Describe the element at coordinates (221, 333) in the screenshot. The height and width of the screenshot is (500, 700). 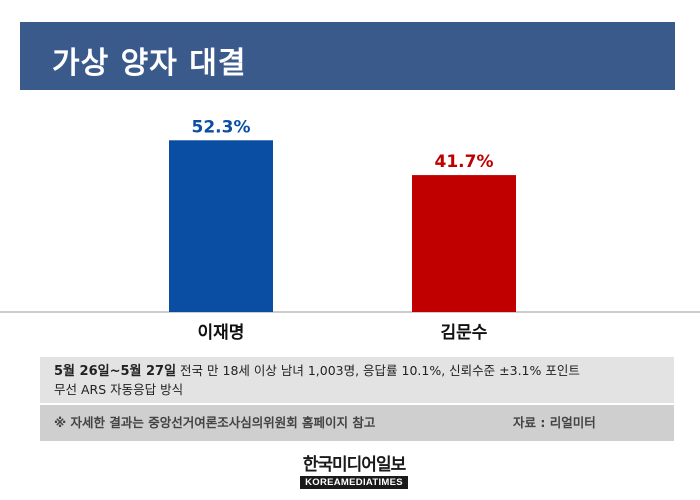
I see `category-label-1: 이재명` at that location.